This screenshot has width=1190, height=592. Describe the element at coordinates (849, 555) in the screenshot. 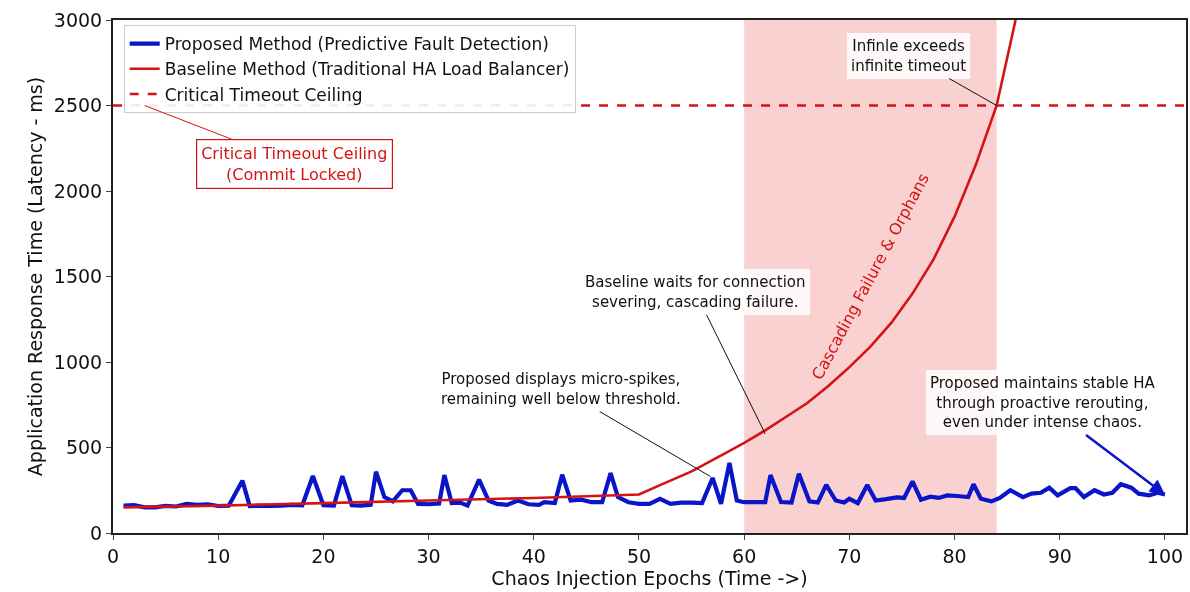

I see `x-tick-label: 70` at that location.